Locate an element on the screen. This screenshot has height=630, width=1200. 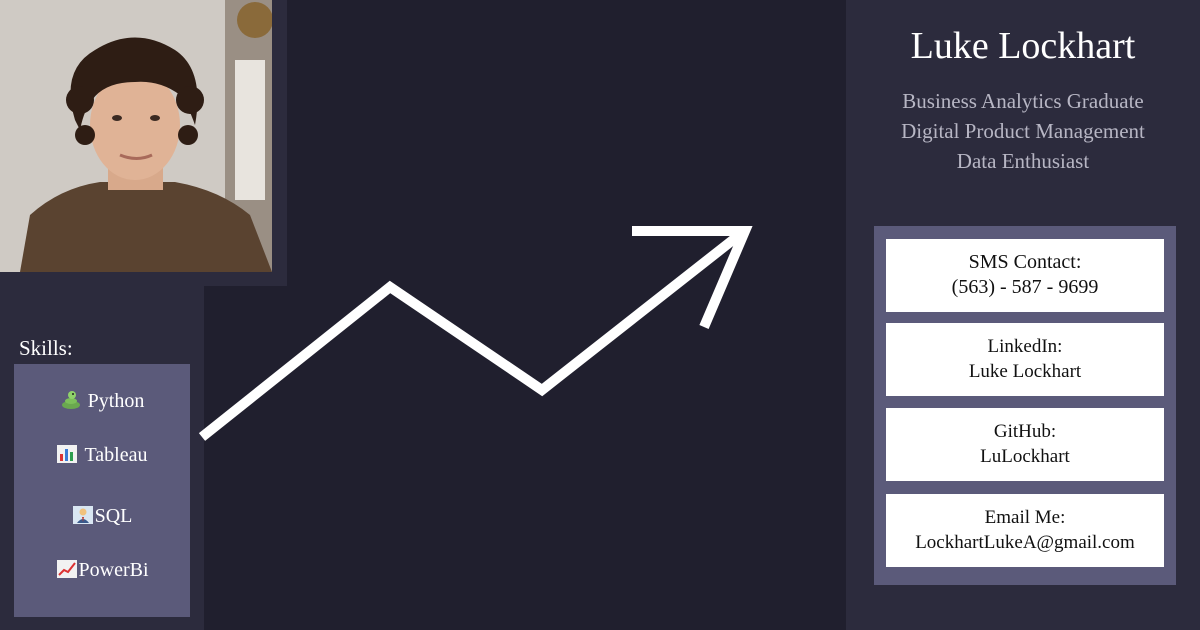
tagline-1: Business Analytics Graduate is located at coordinates (1023, 101).